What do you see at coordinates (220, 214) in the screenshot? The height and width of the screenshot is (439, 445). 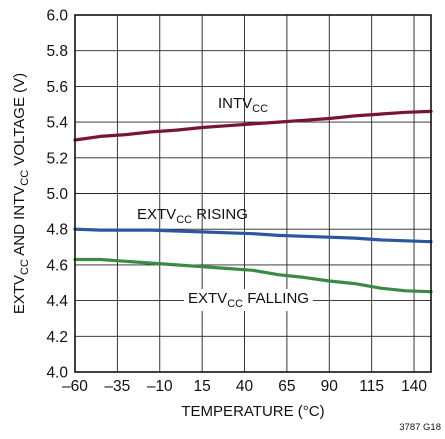 I see `label-part: RISING` at bounding box center [220, 214].